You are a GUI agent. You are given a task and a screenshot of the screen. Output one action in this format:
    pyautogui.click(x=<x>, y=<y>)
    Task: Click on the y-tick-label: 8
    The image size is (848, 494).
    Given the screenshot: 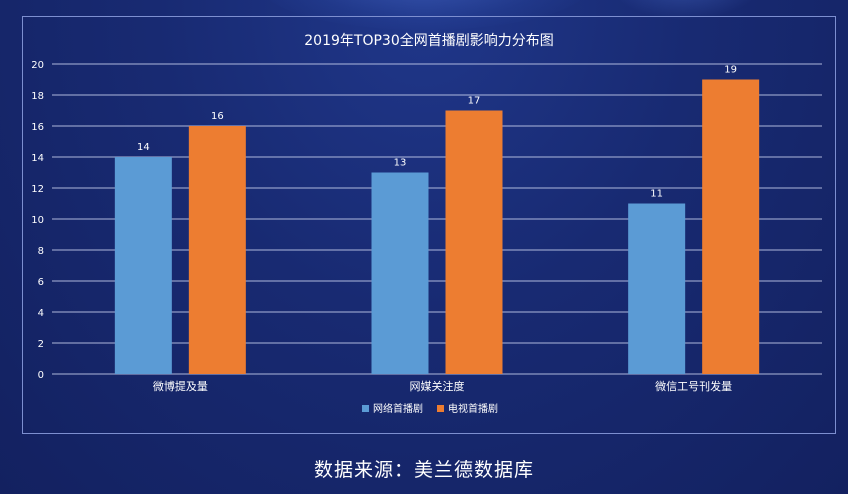 What is the action you would take?
    pyautogui.click(x=41, y=251)
    